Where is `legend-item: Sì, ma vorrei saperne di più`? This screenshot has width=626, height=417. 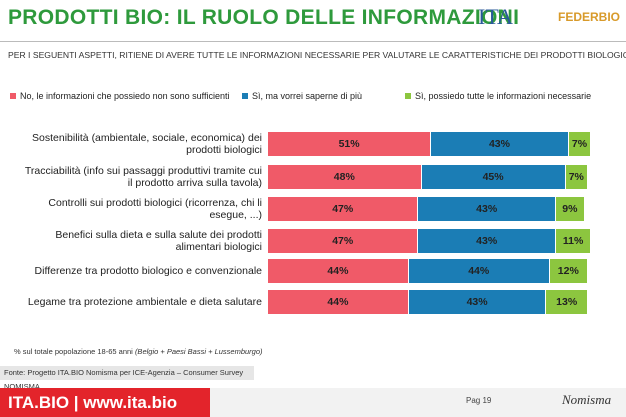
legend-item: Sì, ma vorrei saperne di più is located at coordinates (302, 96).